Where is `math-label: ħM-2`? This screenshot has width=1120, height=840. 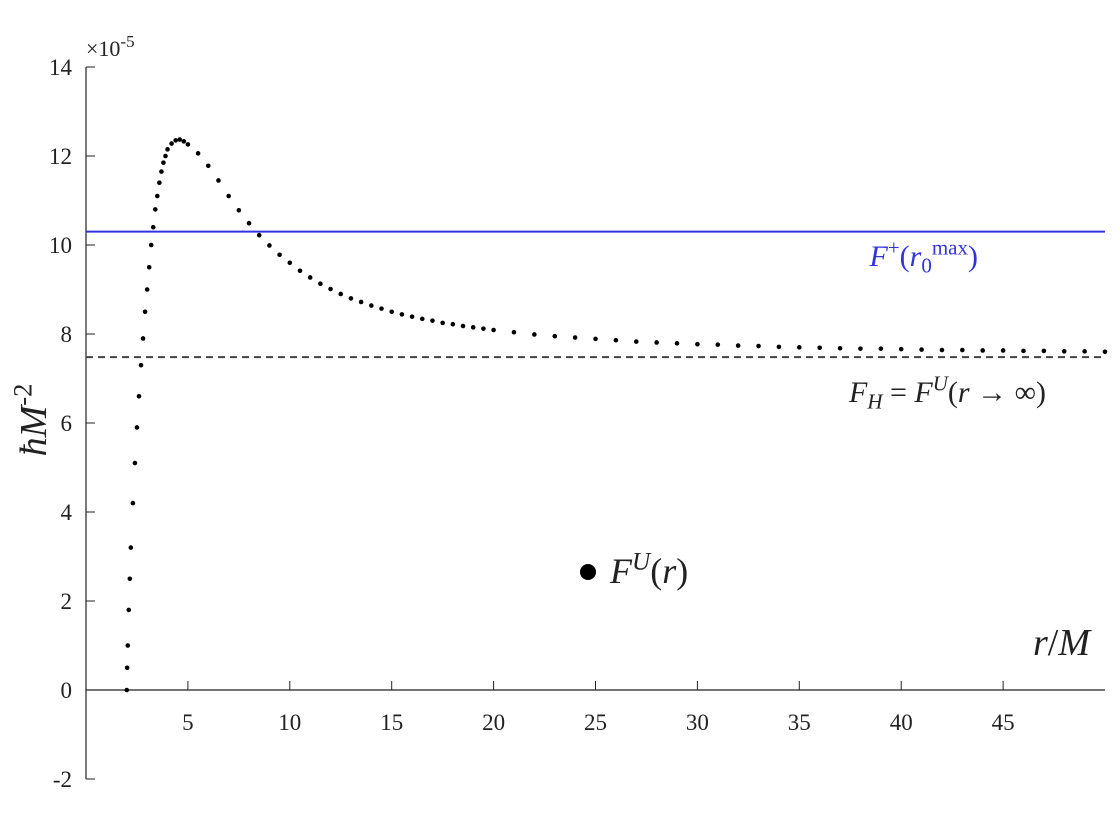
math-label: ħM-2 is located at coordinates (31, 420).